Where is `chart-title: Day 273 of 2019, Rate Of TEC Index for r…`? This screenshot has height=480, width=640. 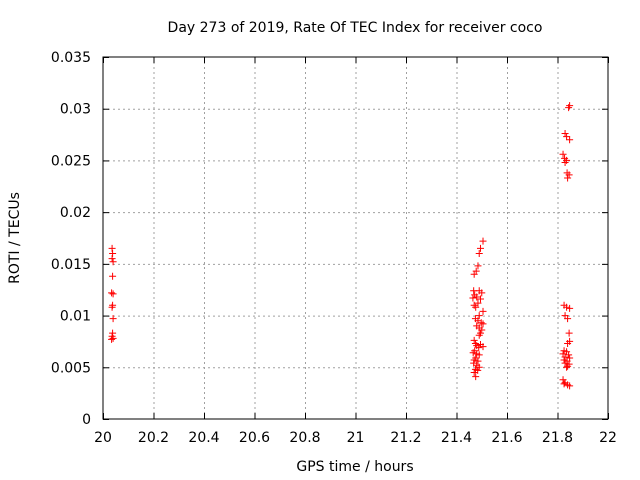
chart-title: Day 273 of 2019, Rate Of TEC Index for r… is located at coordinates (355, 28).